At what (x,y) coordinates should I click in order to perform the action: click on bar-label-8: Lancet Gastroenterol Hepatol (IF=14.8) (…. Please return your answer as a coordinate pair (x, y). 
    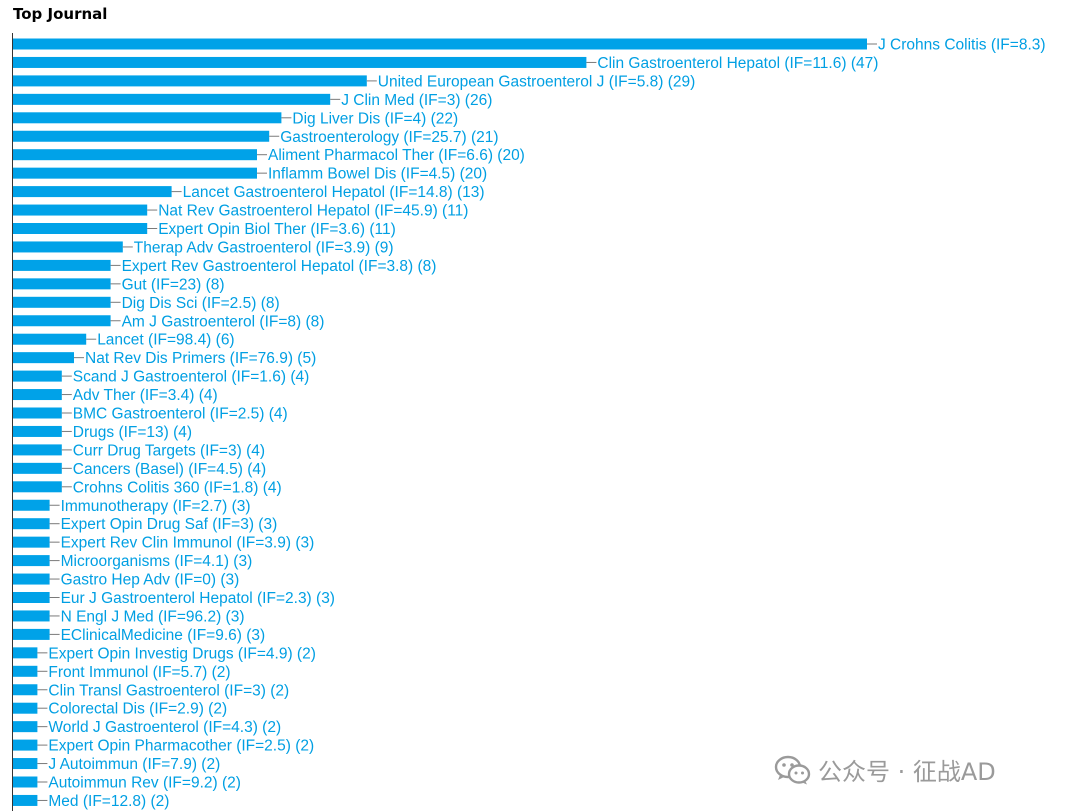
    Looking at the image, I should click on (334, 192).